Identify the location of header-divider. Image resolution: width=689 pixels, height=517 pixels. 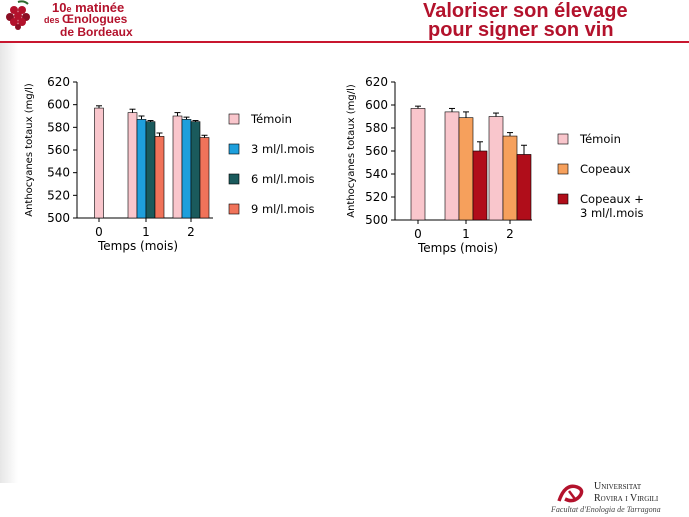
(344, 42).